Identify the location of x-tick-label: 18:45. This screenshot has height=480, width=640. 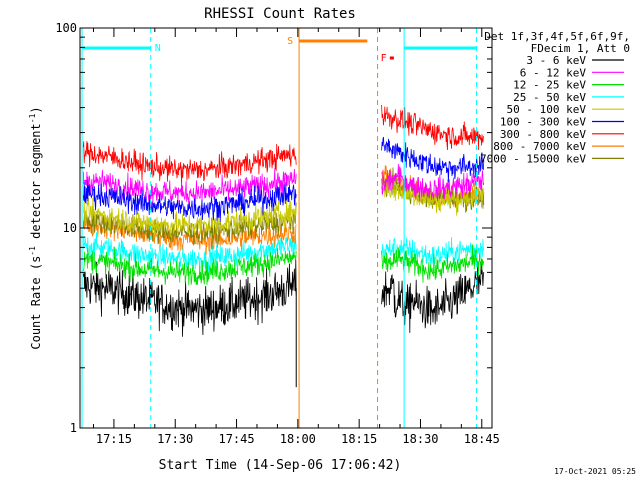
(482, 439).